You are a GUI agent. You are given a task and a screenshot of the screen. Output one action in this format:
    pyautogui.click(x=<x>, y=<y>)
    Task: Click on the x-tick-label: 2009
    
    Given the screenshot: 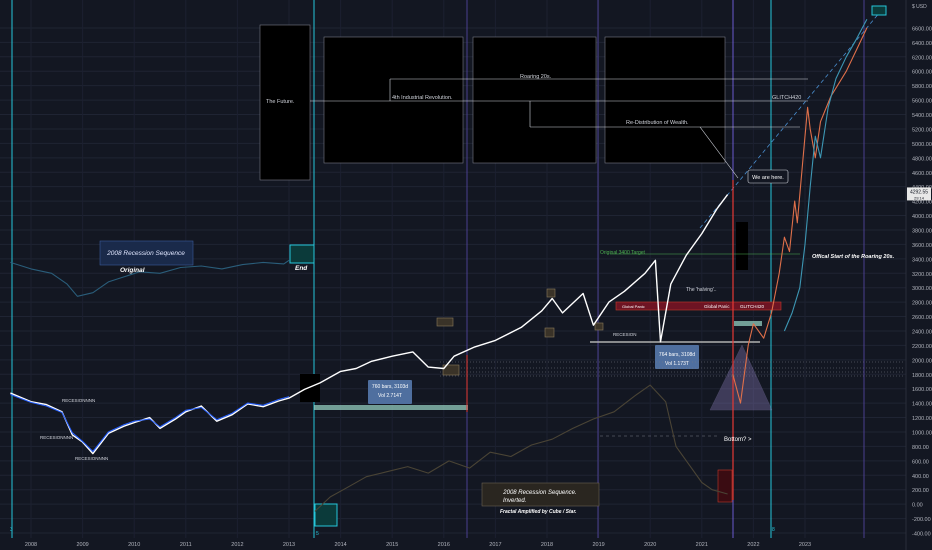 What is the action you would take?
    pyautogui.click(x=82, y=545)
    